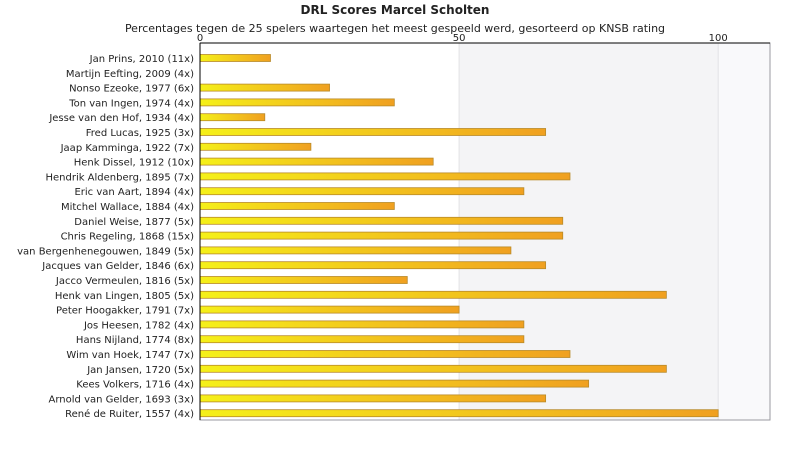 This screenshot has height=450, width=790. I want to click on category-label: Jan Prins, 2010 (11x), so click(141, 59).